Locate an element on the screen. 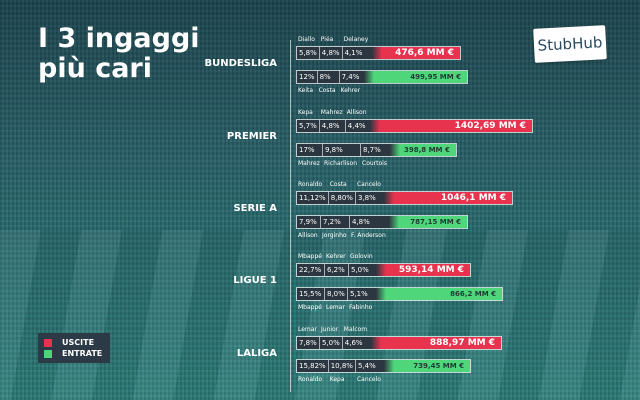 This screenshot has width=640, height=400. percent-value: 11,12% is located at coordinates (312, 198).